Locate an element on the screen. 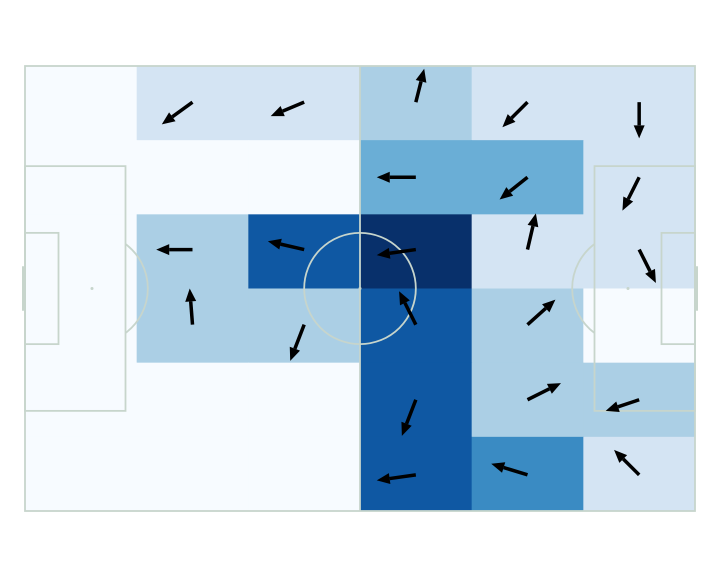 Image resolution: width=720 pixels, height=576 pixels. center-circle is located at coordinates (360, 288).